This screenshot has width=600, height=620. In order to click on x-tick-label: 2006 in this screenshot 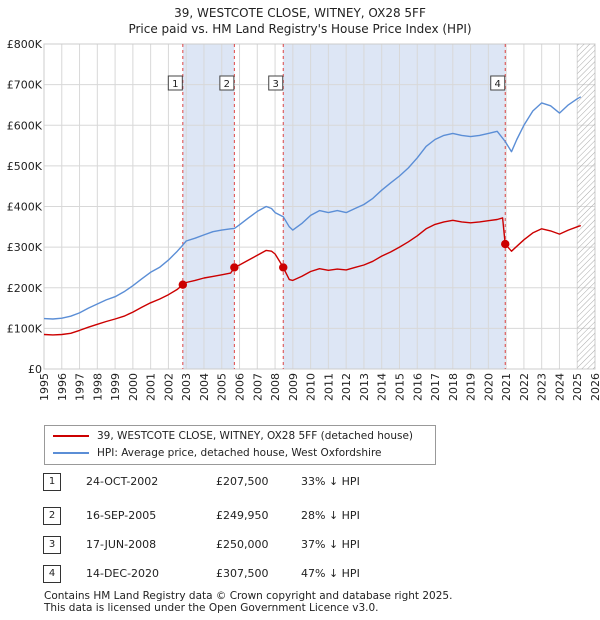, I will do `click(240, 387)`.